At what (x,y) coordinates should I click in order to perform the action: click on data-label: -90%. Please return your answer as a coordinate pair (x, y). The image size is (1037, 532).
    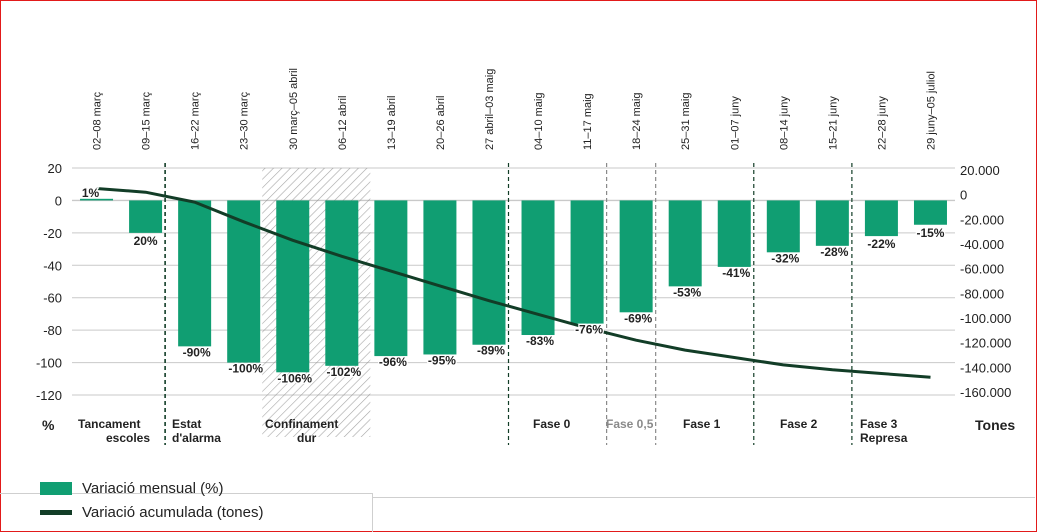
    Looking at the image, I should click on (197, 352).